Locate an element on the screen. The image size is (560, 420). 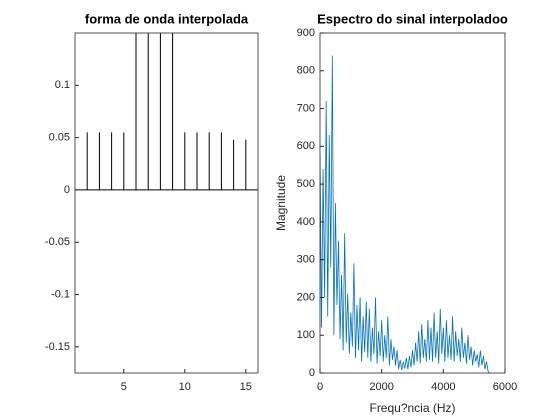
x-tick-label: 15 is located at coordinates (246, 387).